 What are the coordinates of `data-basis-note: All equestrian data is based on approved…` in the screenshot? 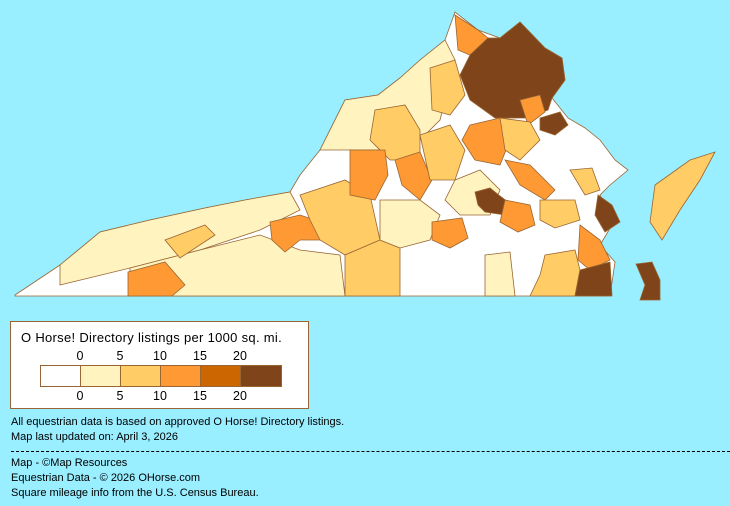 It's located at (178, 422).